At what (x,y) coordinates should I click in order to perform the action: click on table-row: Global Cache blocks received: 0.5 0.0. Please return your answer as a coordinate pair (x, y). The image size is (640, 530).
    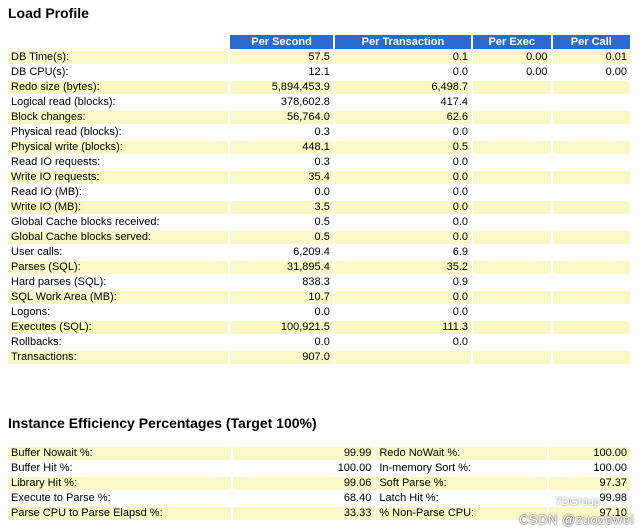
    Looking at the image, I should click on (319, 222).